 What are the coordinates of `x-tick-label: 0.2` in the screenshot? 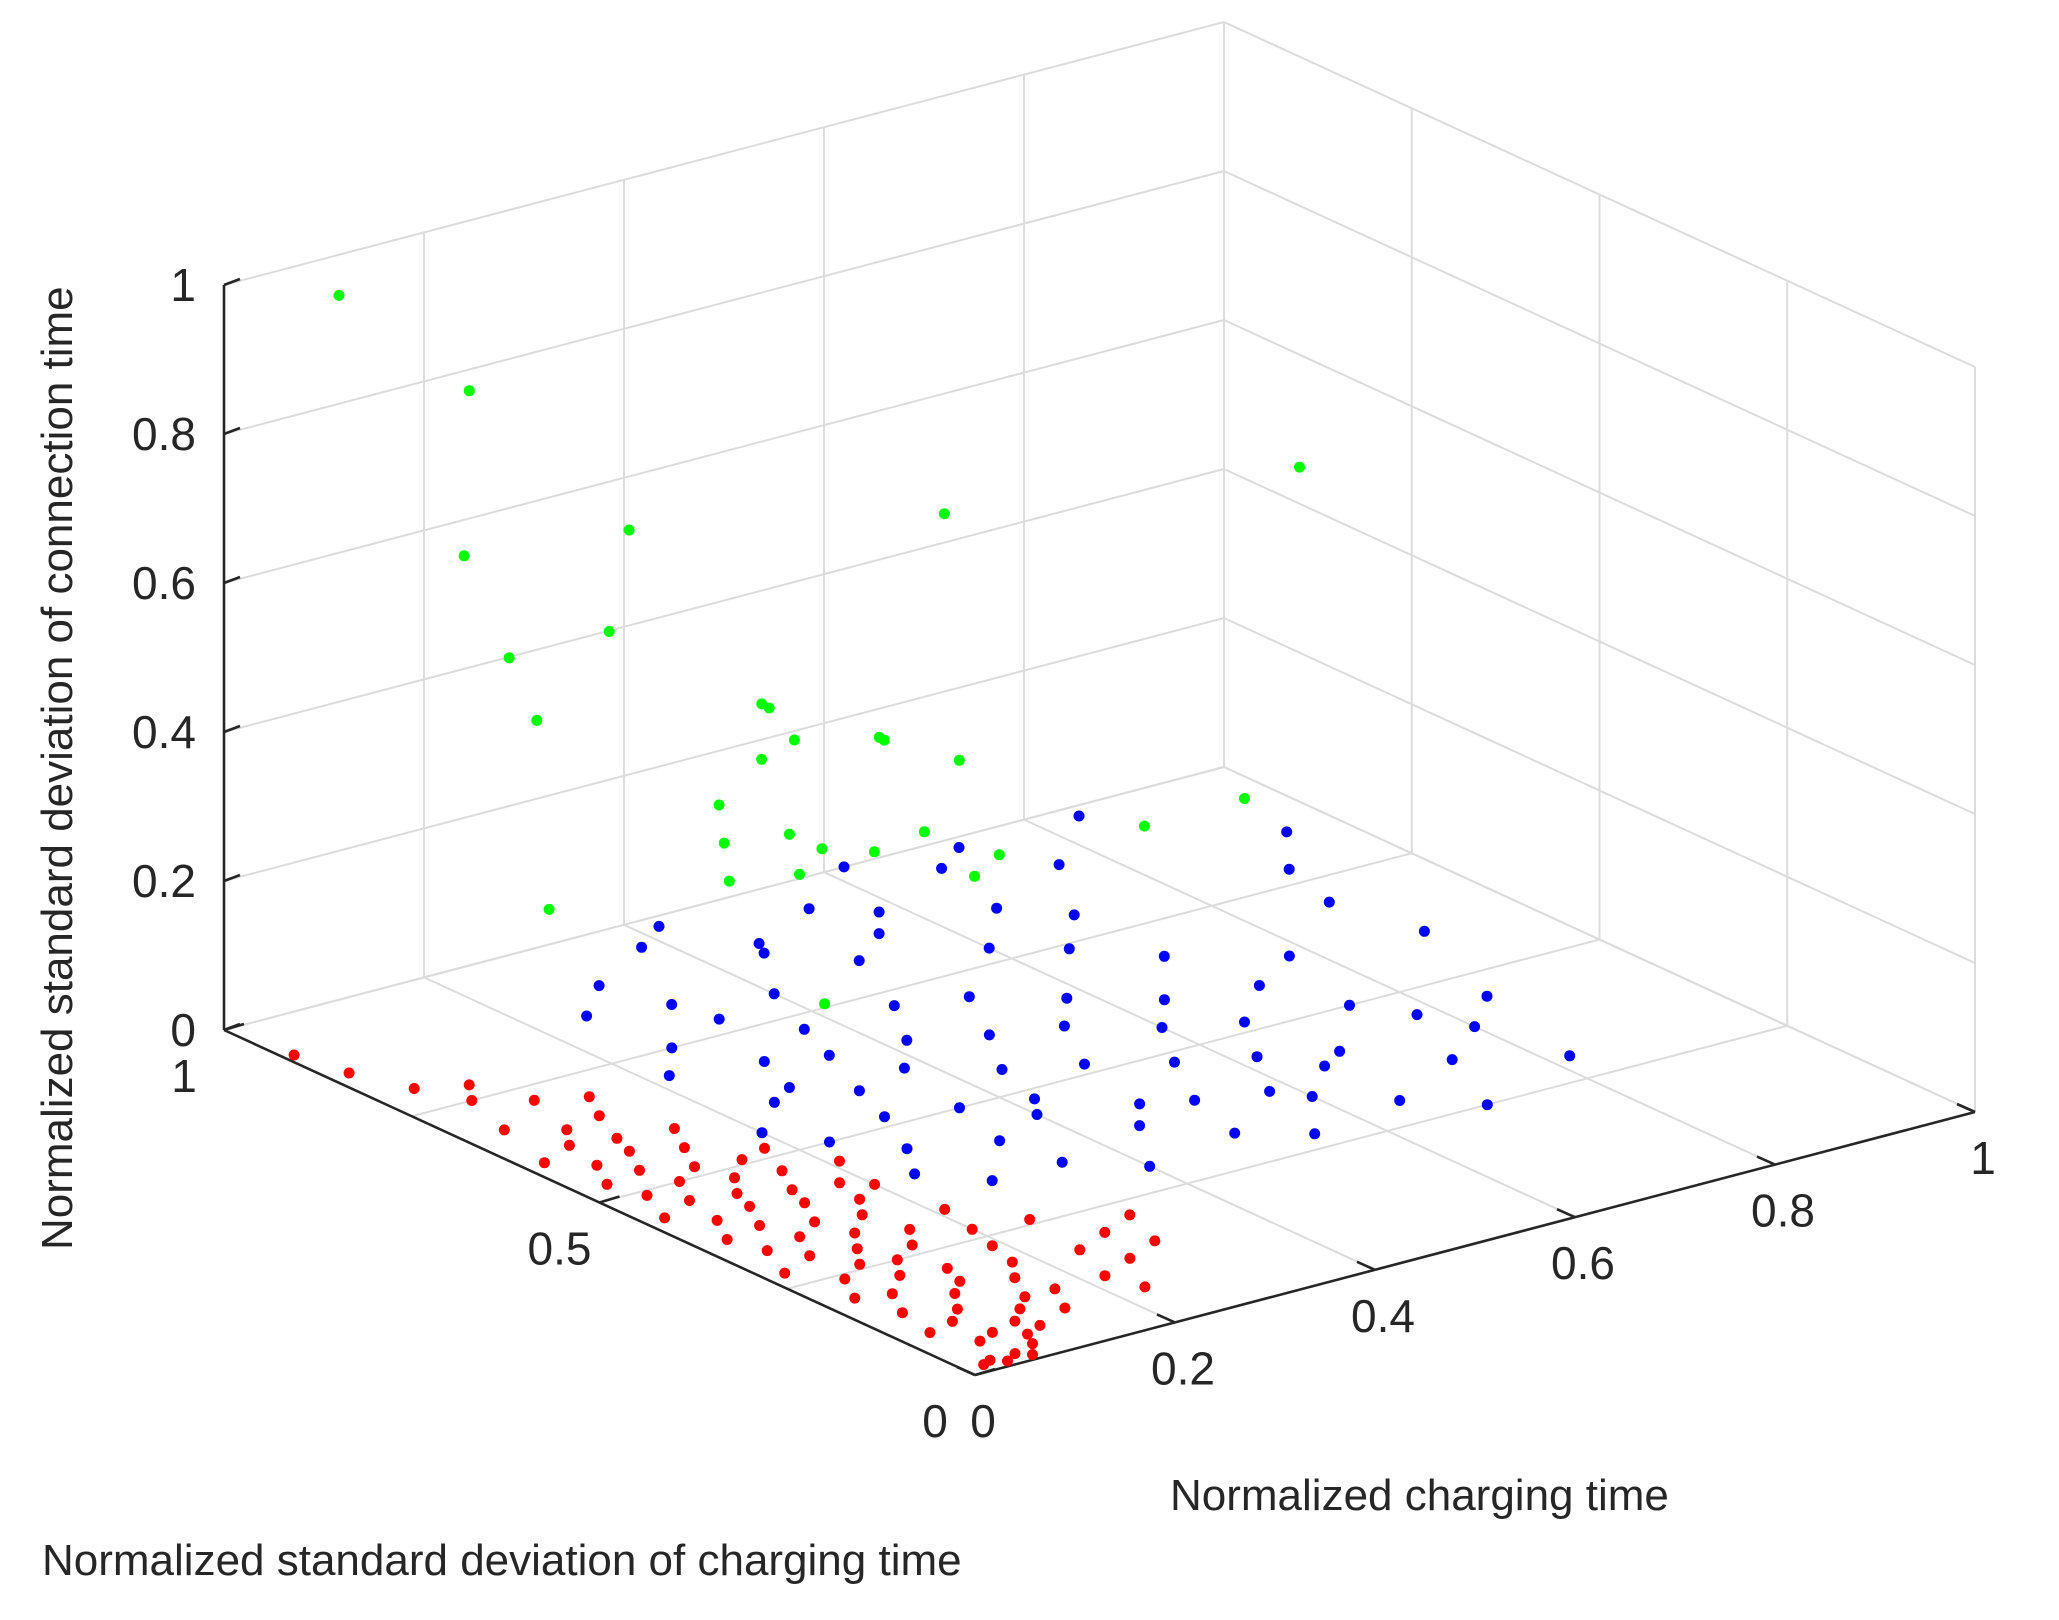 It's located at (1183, 1368).